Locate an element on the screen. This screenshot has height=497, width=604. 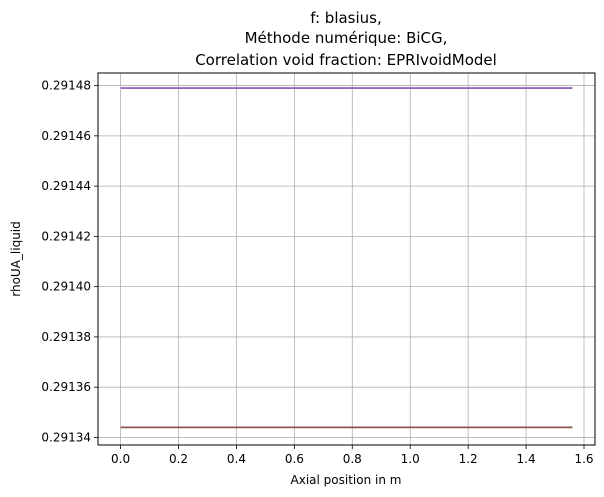
y-tick-label: 0.29148 is located at coordinates (66, 86).